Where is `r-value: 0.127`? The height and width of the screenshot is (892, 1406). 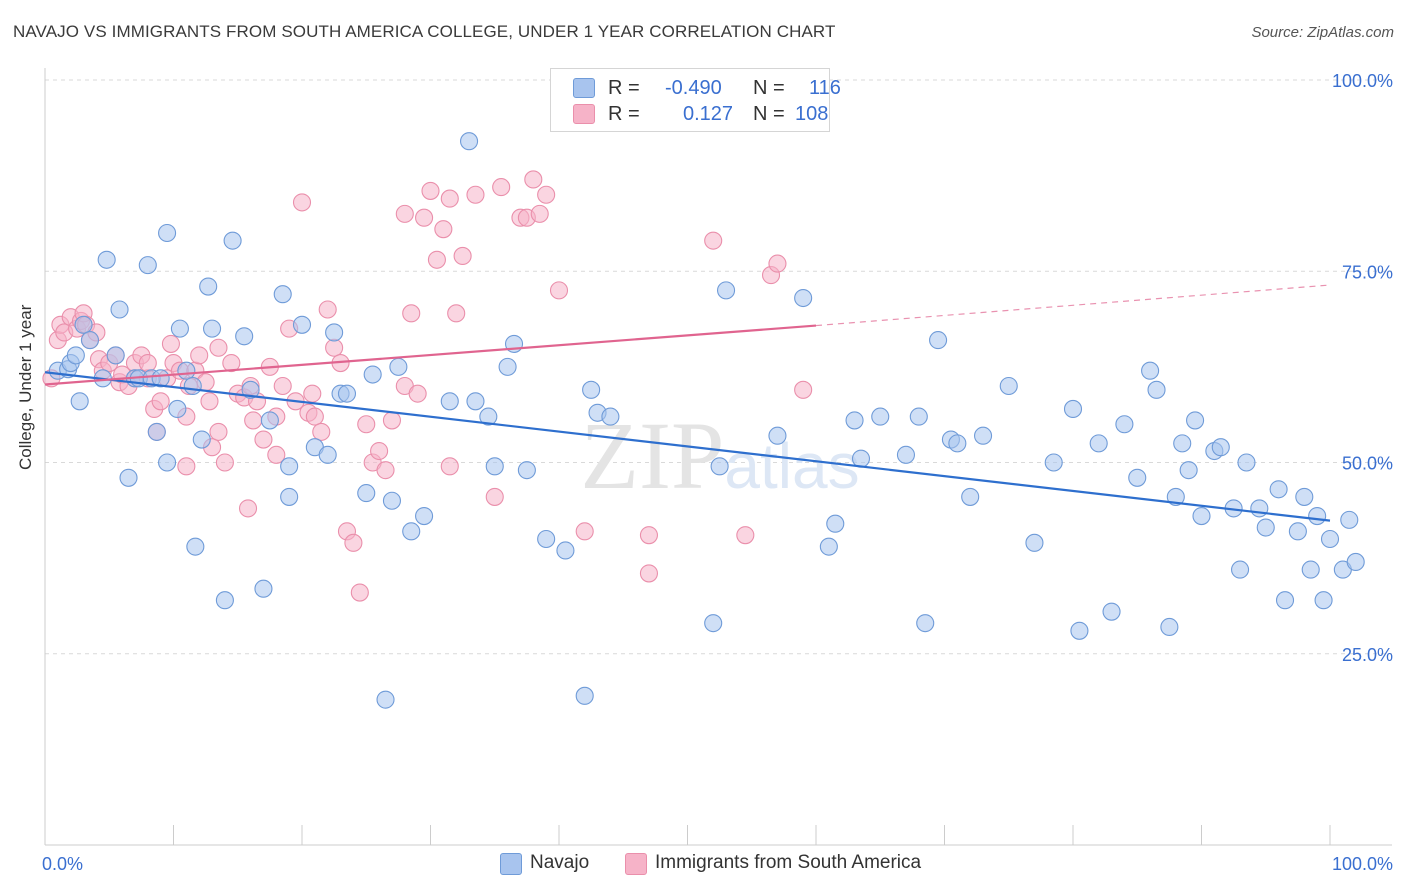
r-value: 0.127 is located at coordinates (708, 114).